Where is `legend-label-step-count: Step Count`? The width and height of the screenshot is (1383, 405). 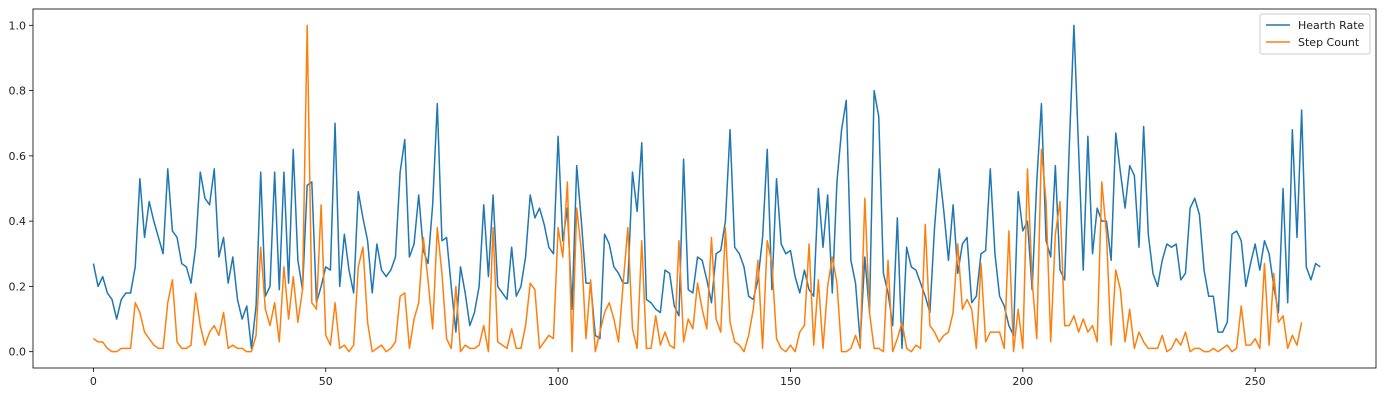
legend-label-step-count: Step Count is located at coordinates (1329, 42).